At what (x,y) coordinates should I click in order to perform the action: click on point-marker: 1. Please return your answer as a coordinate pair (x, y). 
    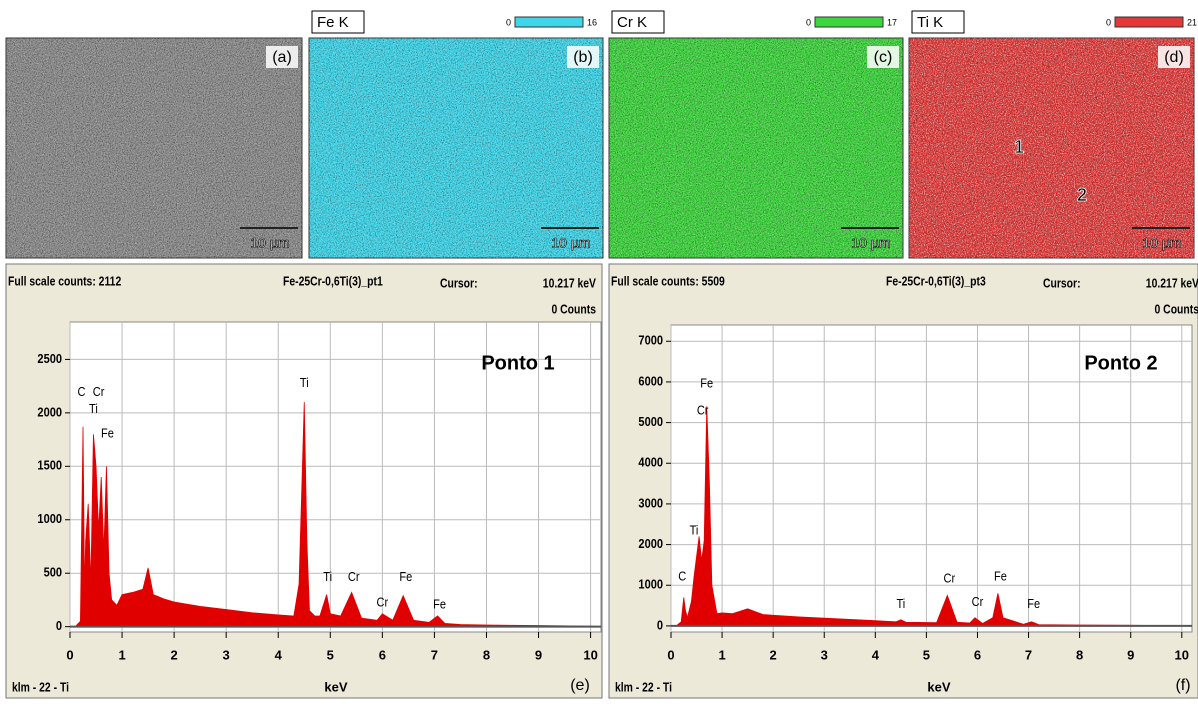
    Looking at the image, I should click on (1019, 147).